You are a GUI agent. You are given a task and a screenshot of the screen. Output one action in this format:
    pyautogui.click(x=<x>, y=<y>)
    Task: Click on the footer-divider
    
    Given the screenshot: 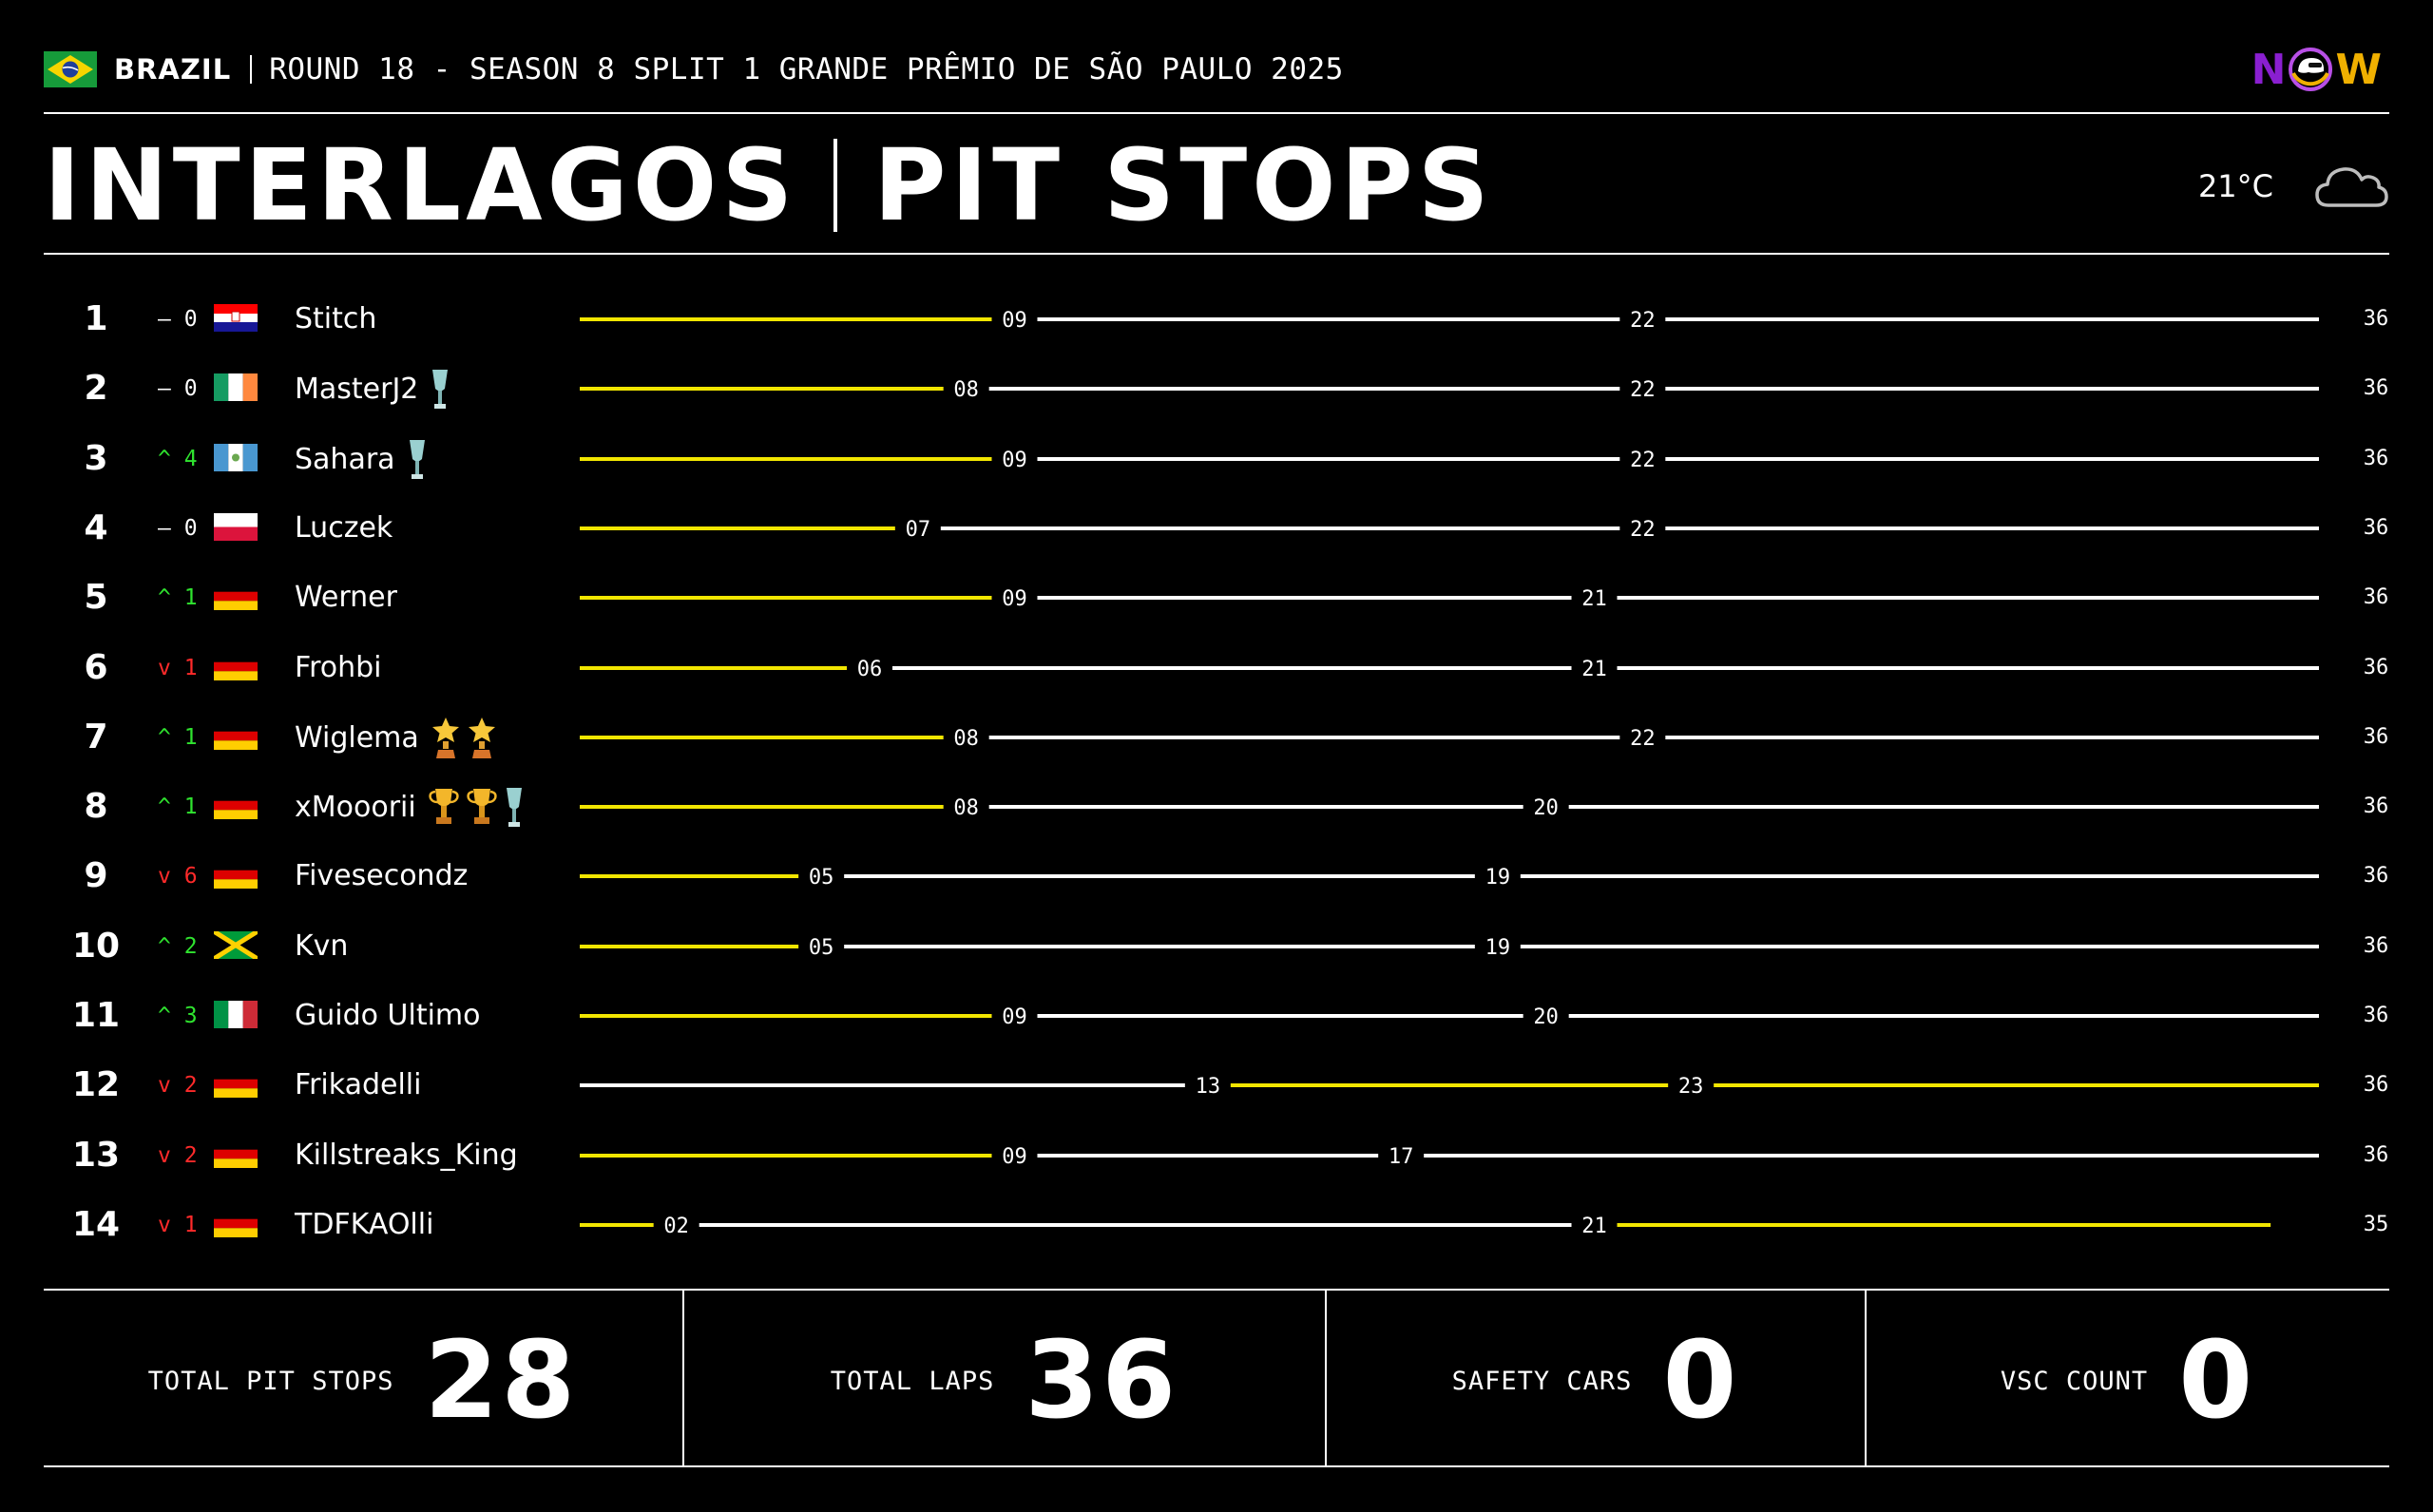 What is the action you would take?
    pyautogui.click(x=683, y=1379)
    